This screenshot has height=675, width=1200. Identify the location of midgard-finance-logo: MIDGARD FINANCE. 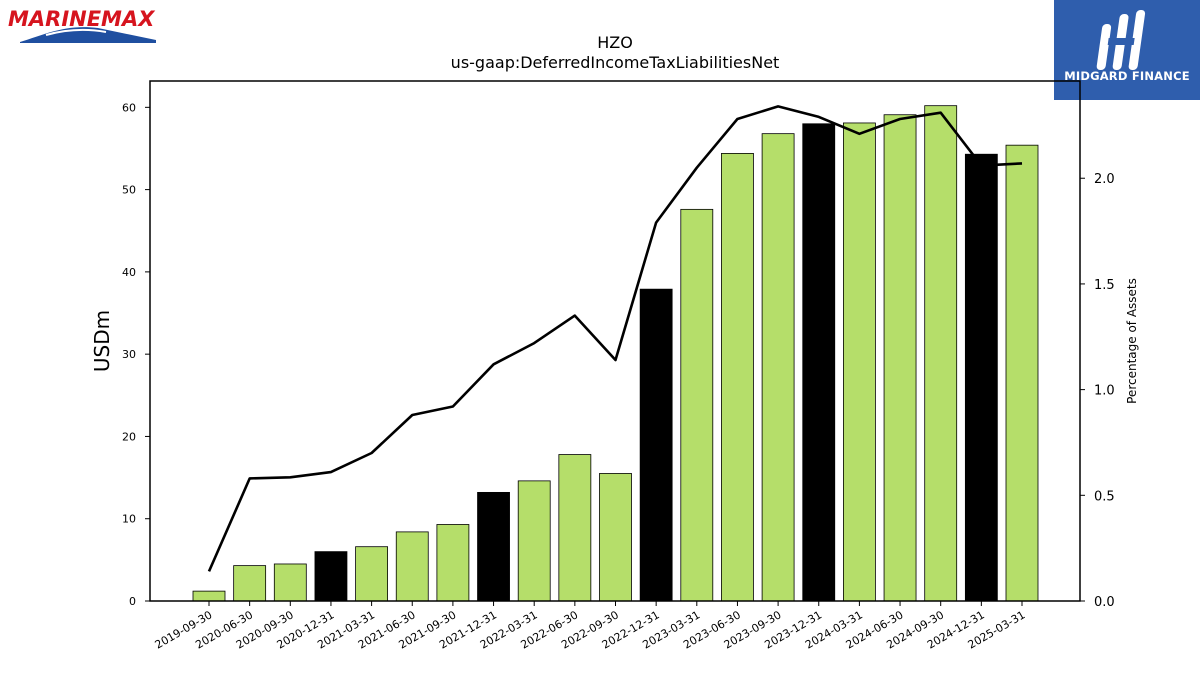
(1127, 50).